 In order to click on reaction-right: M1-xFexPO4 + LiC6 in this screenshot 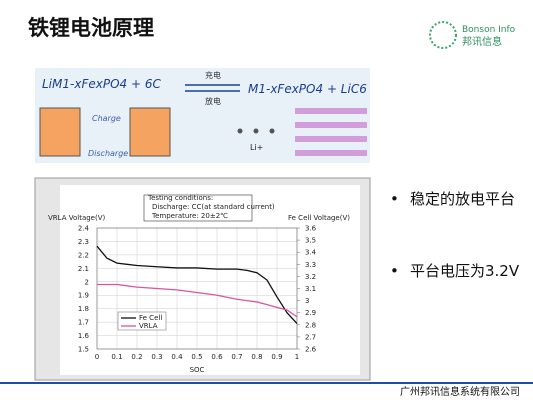, I will do `click(307, 89)`.